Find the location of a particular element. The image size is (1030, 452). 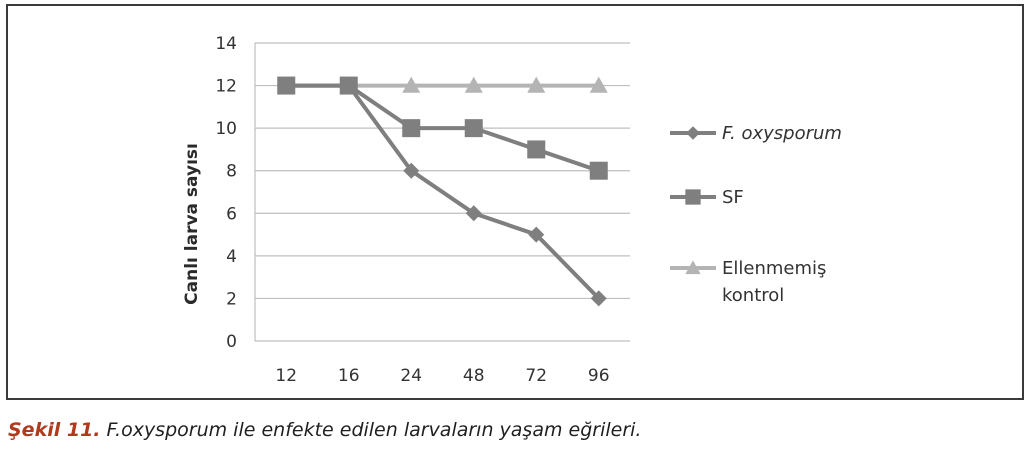

x-tick-label: 48 is located at coordinates (474, 376).